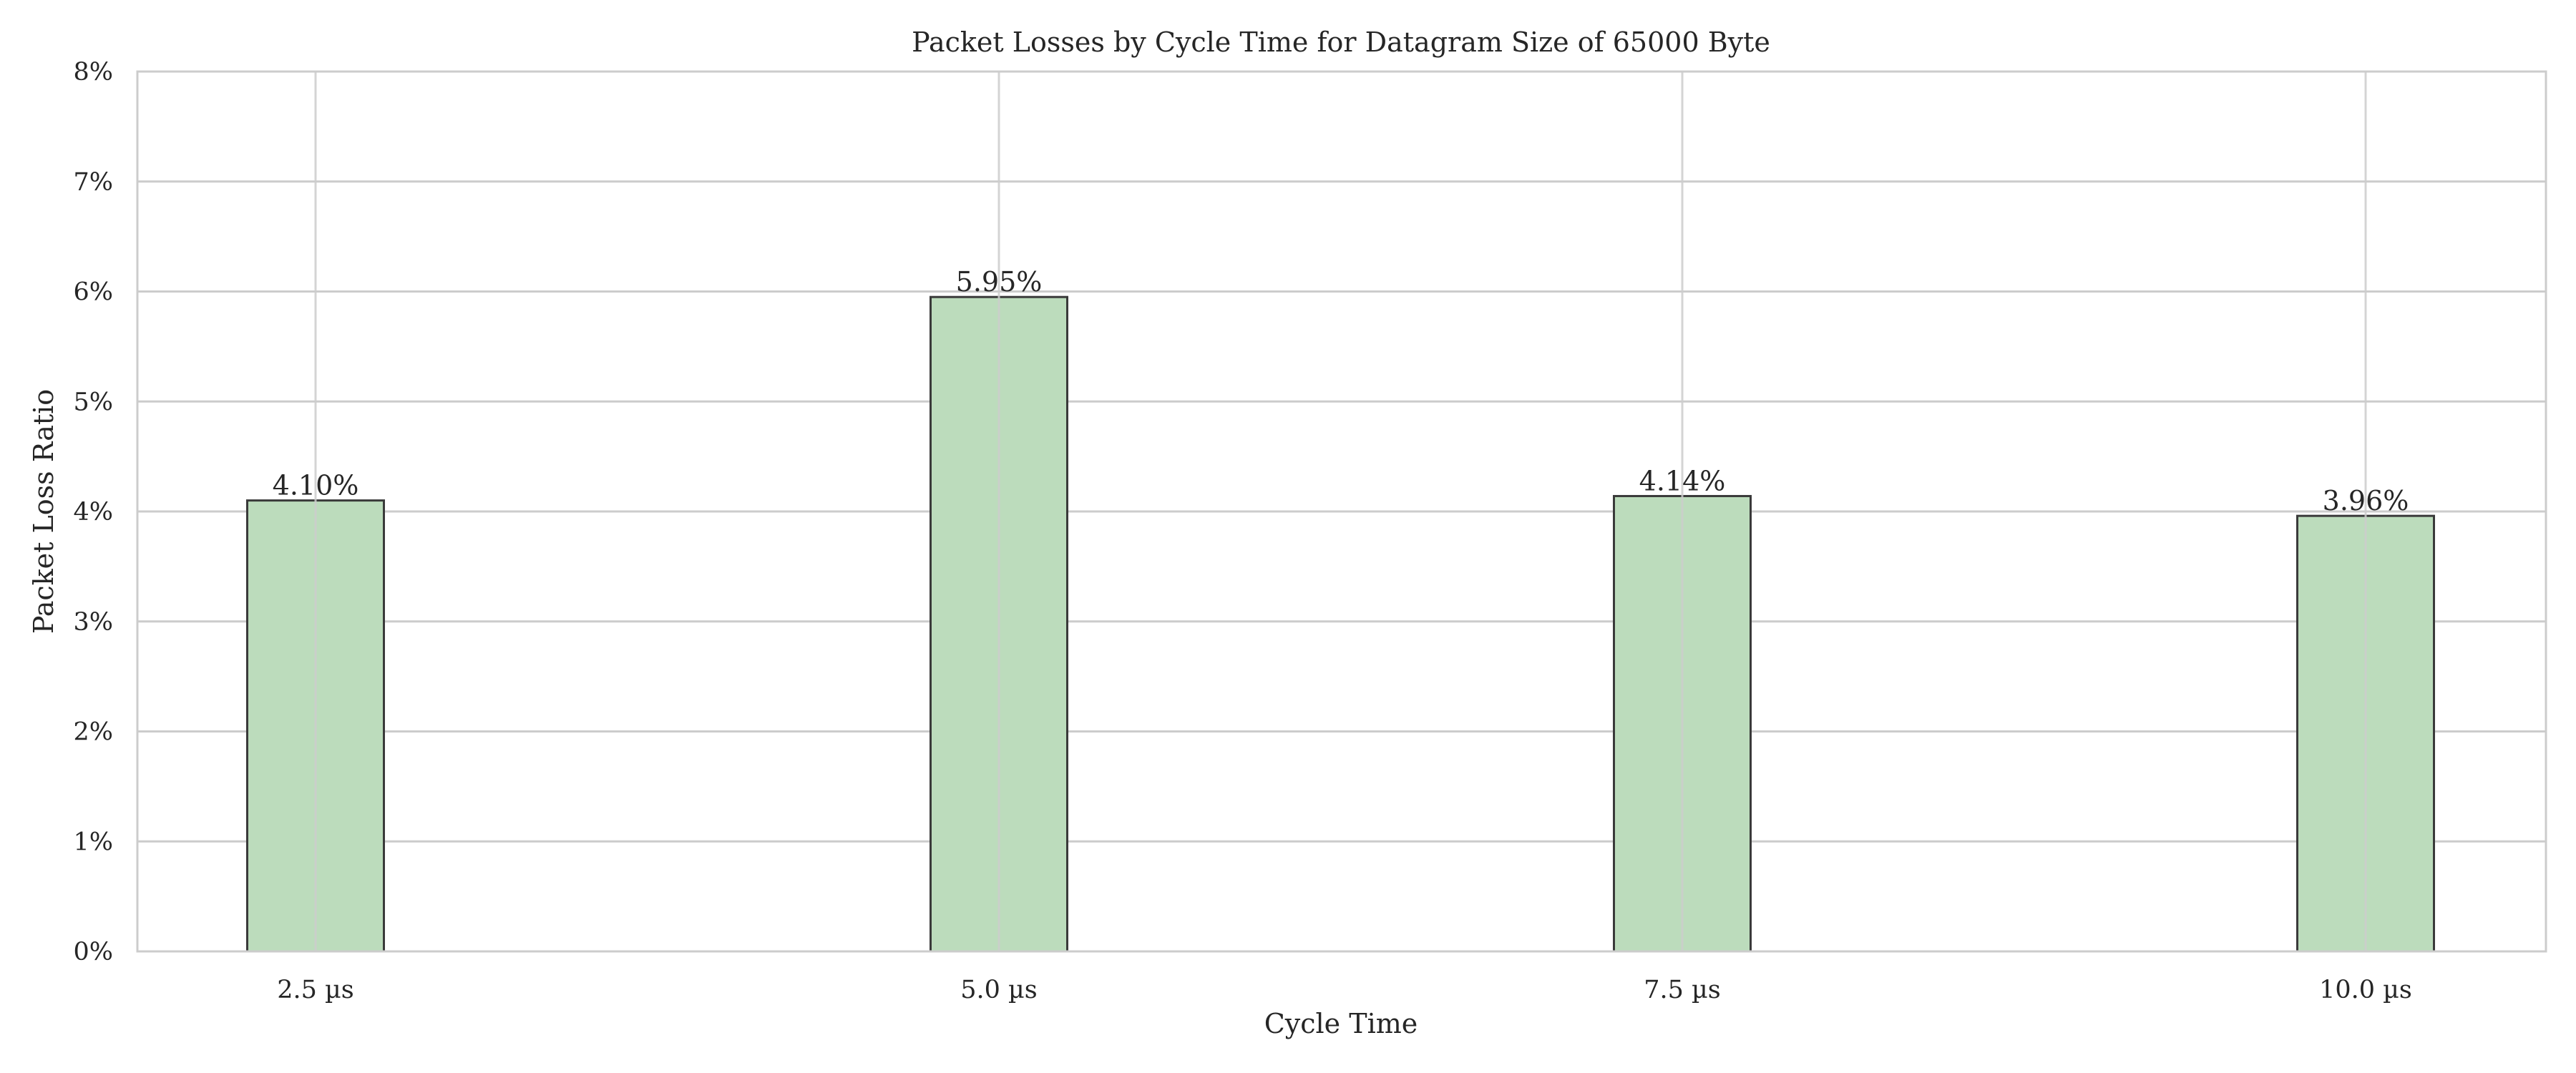 The height and width of the screenshot is (1073, 2576). I want to click on y-tick-label: 7%, so click(93, 183).